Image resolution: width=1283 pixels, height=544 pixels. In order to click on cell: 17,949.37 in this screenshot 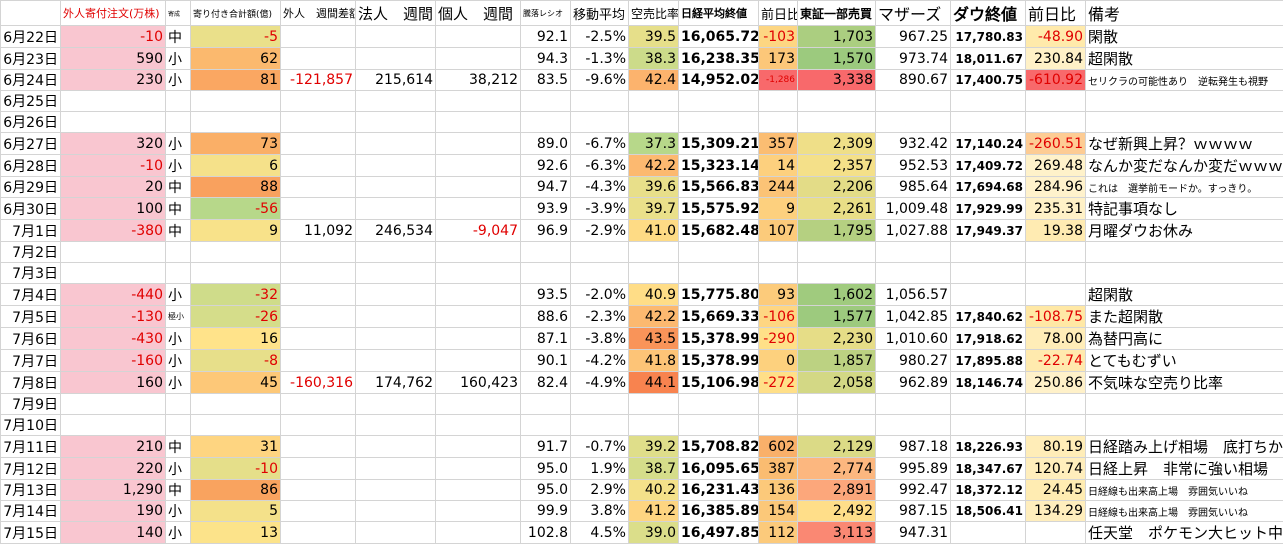, I will do `click(988, 231)`.